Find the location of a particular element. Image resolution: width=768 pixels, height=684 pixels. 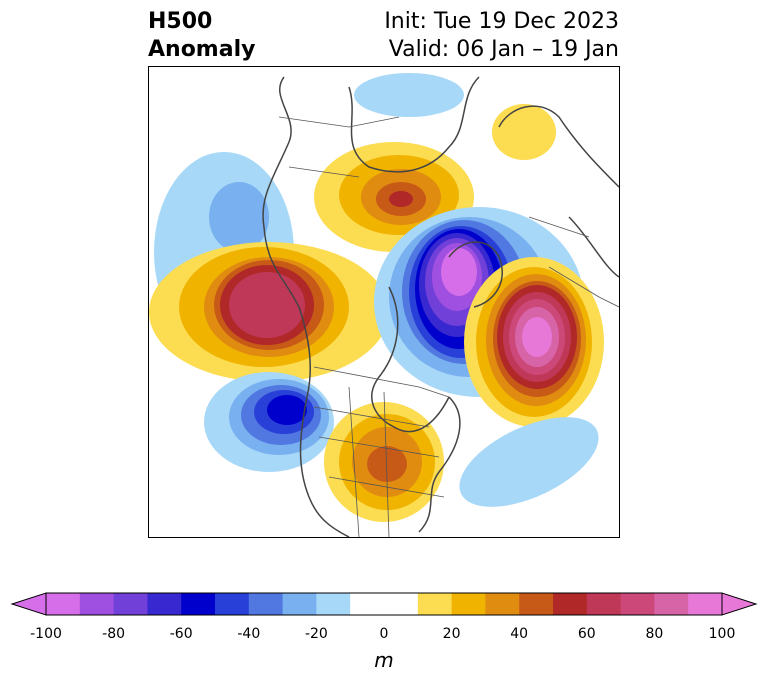

colorbar-extend-min is located at coordinates (28, 604).